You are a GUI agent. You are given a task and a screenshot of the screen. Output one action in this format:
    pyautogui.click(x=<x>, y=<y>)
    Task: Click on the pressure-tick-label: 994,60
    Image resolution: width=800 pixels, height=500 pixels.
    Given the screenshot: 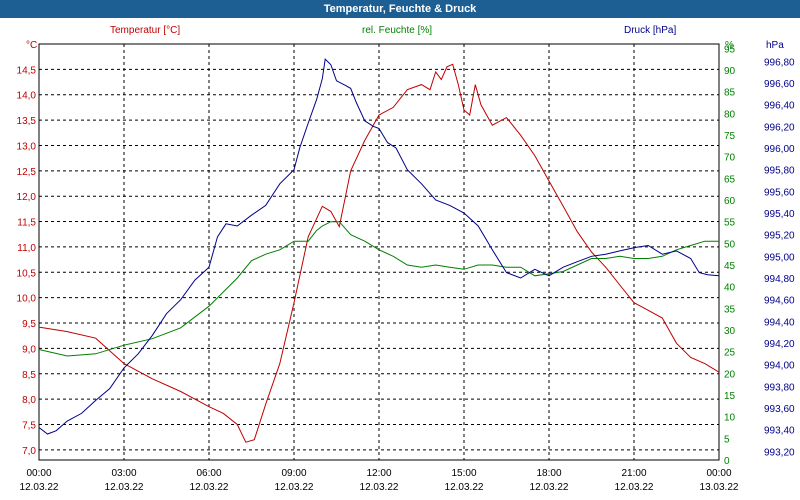 What is the action you would take?
    pyautogui.click(x=779, y=301)
    